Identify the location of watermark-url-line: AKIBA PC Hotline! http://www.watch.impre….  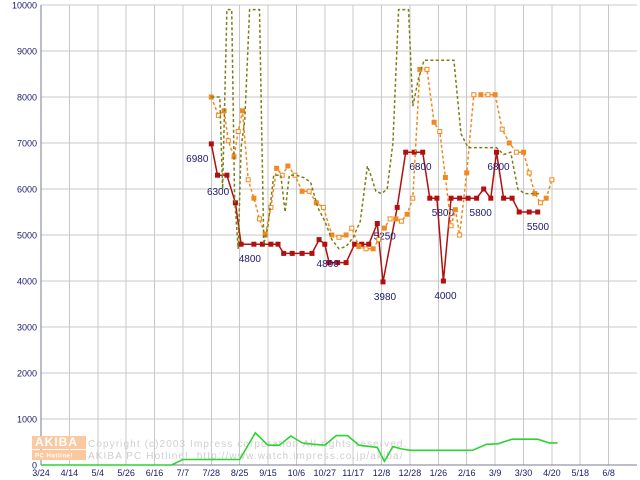
(246, 456).